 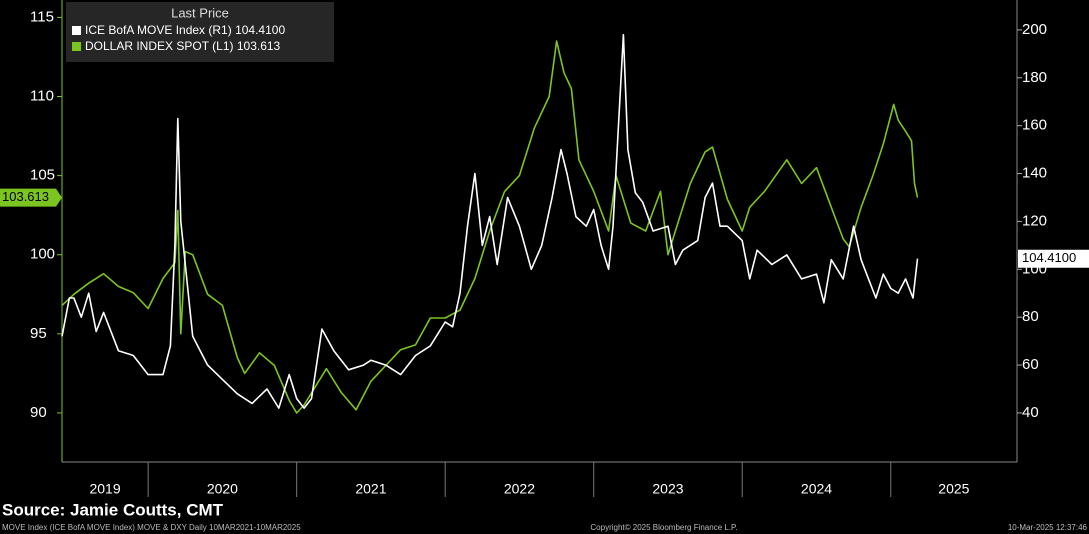 I want to click on y-tick-label: 105, so click(x=42, y=175).